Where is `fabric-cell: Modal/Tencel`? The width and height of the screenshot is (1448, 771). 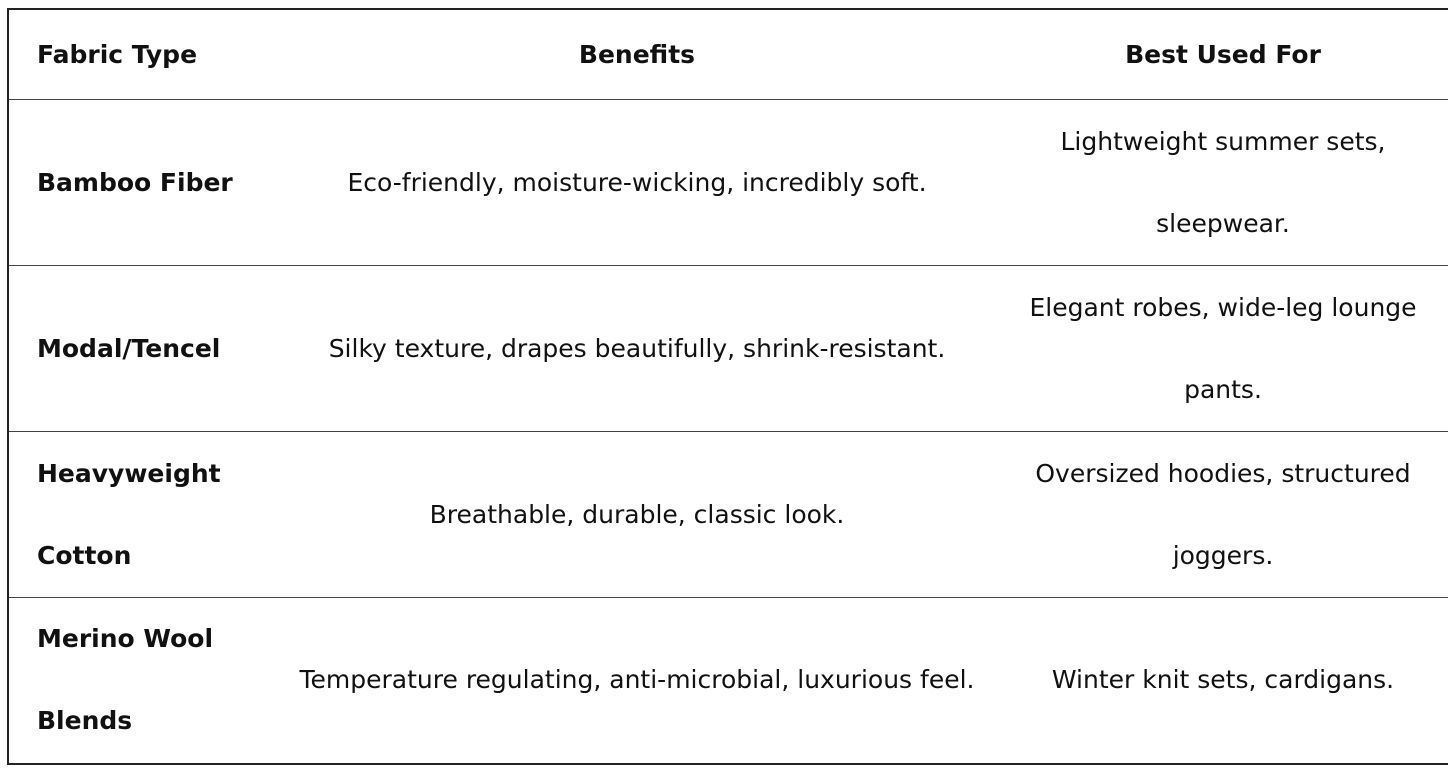
fabric-cell: Modal/Tencel is located at coordinates (146, 348).